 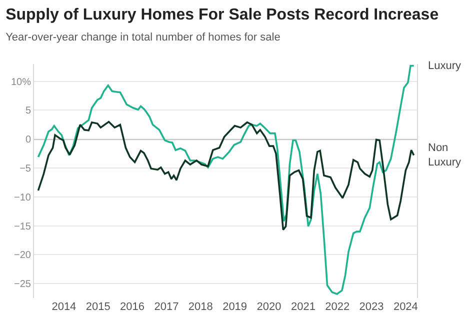 I want to click on x-tick-label: 2019, so click(x=235, y=307).